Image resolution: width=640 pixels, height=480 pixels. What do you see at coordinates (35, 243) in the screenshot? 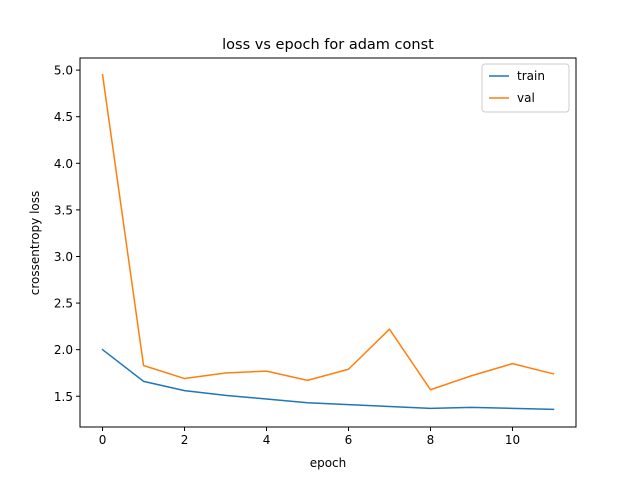
I see `y-axis-label: crossentropy loss` at bounding box center [35, 243].